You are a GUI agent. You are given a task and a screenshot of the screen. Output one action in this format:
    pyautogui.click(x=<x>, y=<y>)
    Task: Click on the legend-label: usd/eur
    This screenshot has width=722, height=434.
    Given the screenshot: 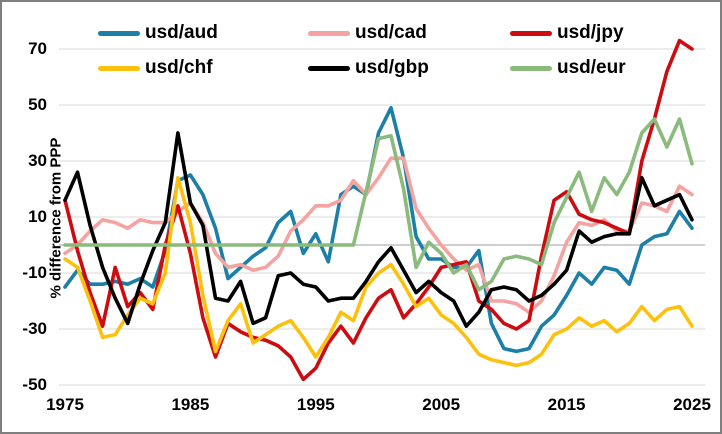 What is the action you would take?
    pyautogui.click(x=591, y=67)
    